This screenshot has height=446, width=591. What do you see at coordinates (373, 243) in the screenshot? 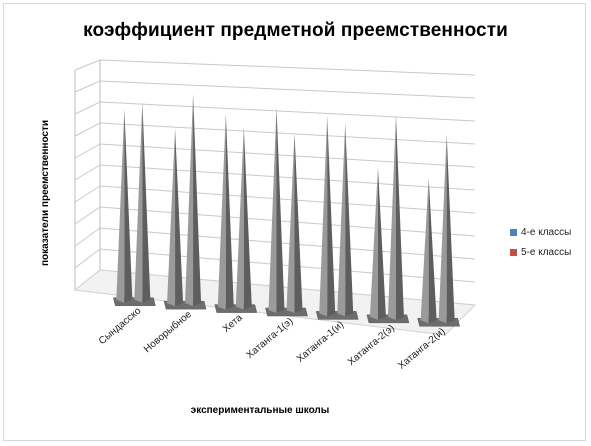
I see `cone-4th-6-light` at bounding box center [373, 243].